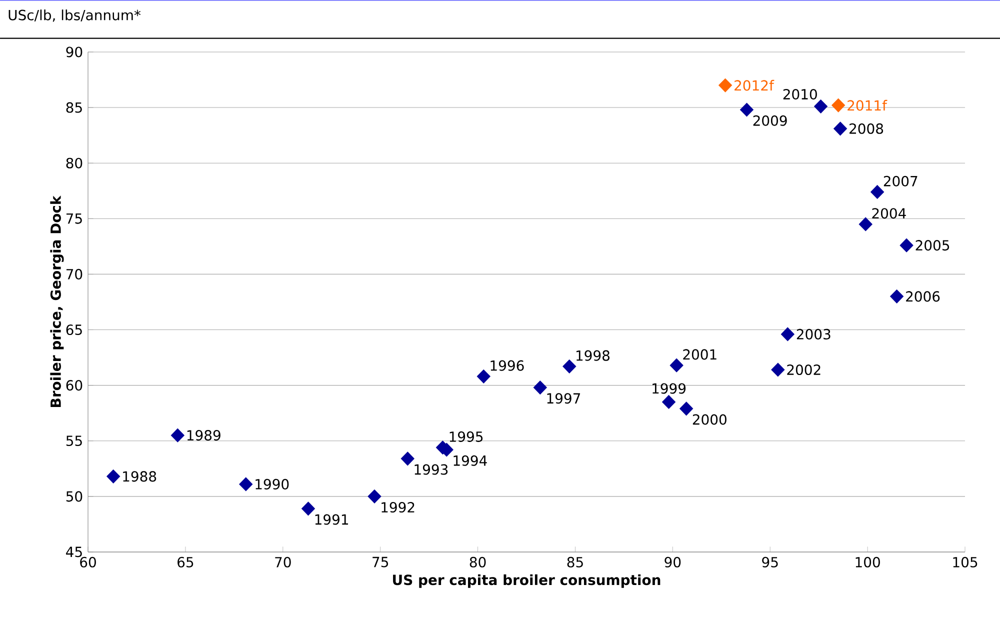 The width and height of the screenshot is (1000, 617). Describe the element at coordinates (770, 562) in the screenshot. I see `x-tick-label: 95` at that location.